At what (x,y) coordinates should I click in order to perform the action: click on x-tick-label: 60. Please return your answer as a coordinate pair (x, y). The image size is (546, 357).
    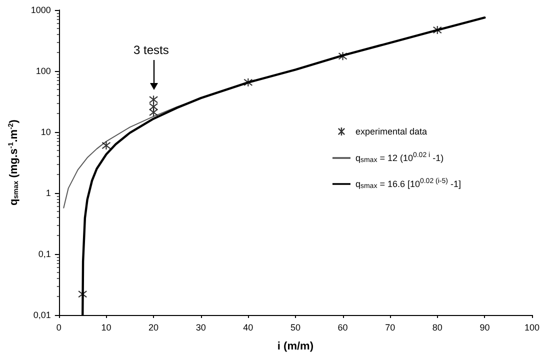
    Looking at the image, I should click on (343, 327).